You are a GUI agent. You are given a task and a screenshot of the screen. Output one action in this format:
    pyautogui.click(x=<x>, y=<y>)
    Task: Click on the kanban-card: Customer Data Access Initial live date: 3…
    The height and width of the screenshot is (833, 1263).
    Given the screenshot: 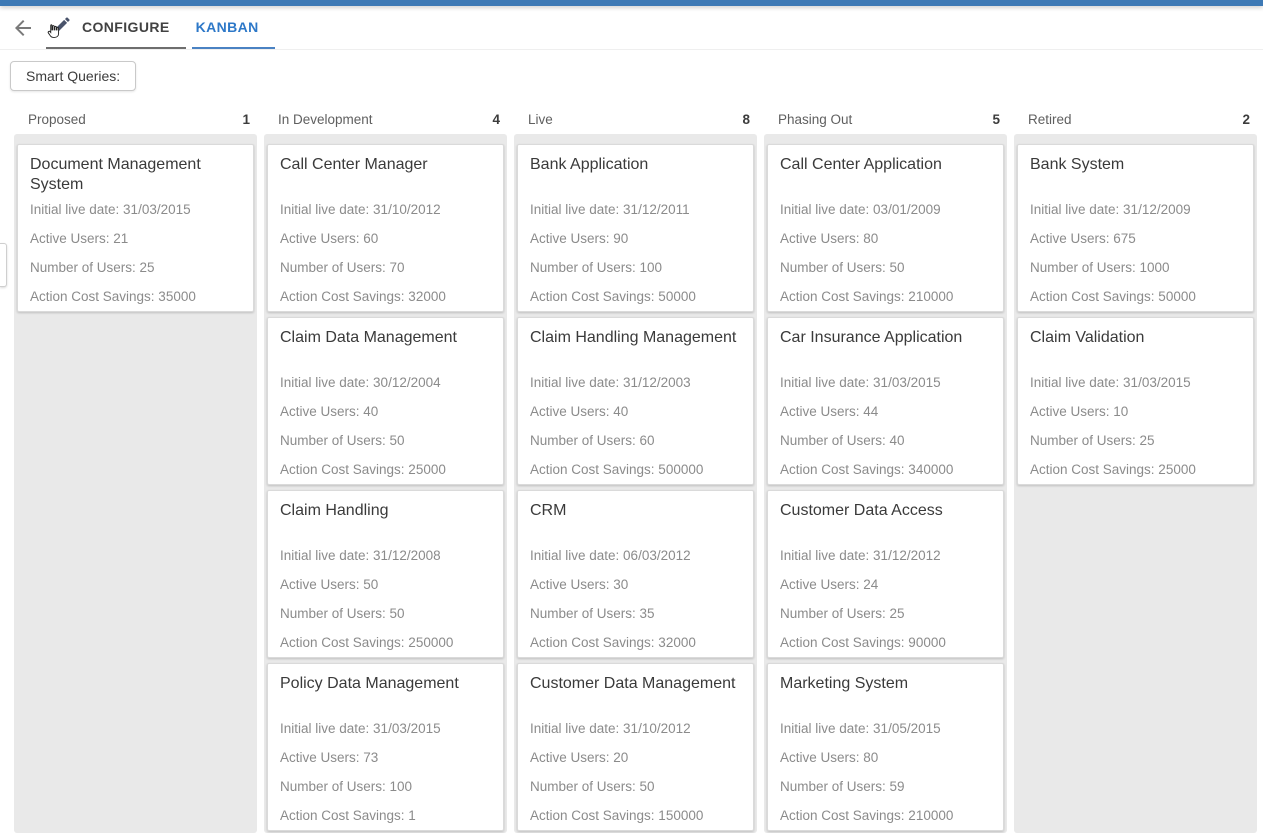 What is the action you would take?
    pyautogui.click(x=885, y=574)
    